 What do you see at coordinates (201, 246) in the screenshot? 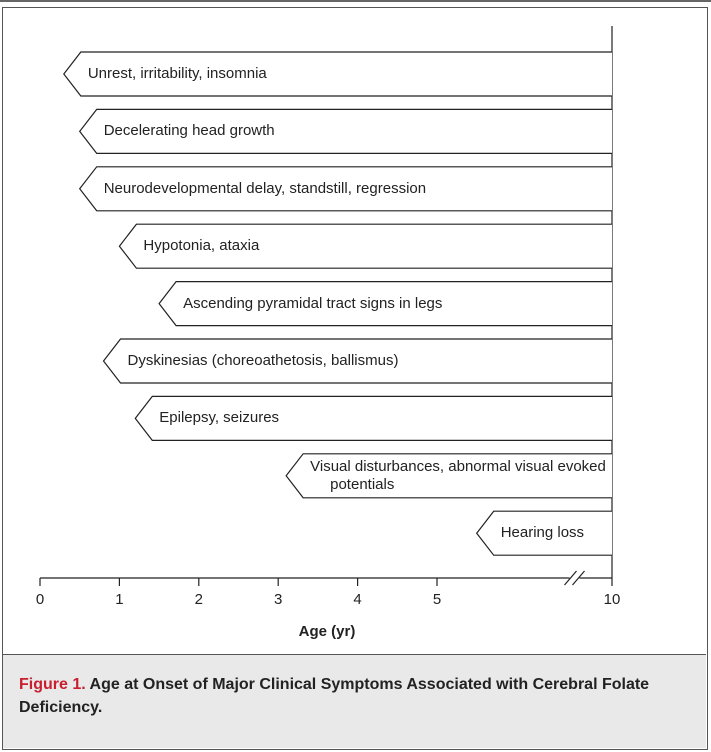
I see `symptom-label: Hypotonia, ataxia` at bounding box center [201, 246].